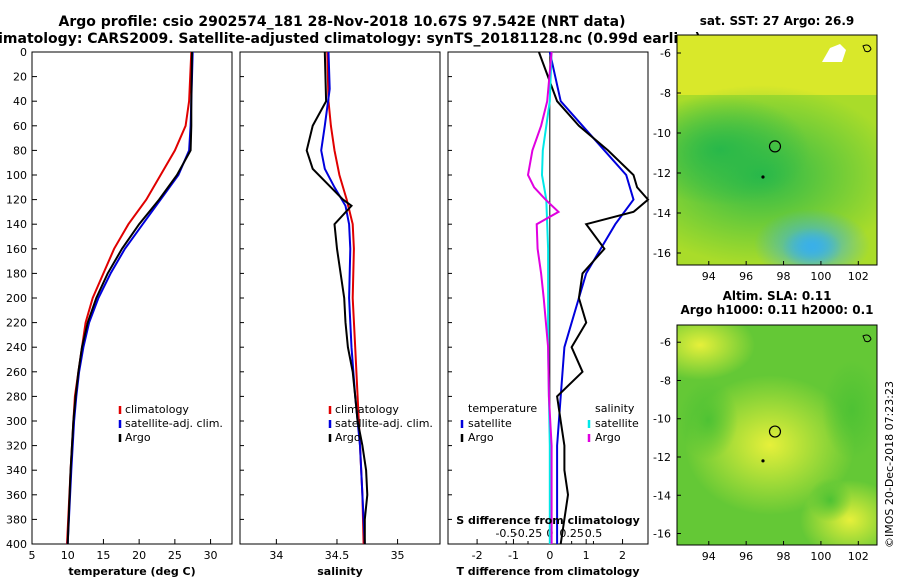  Describe the element at coordinates (777, 21) in the screenshot. I see `sst-map-title: sat. SST: 27 Argo: 26.9` at that location.